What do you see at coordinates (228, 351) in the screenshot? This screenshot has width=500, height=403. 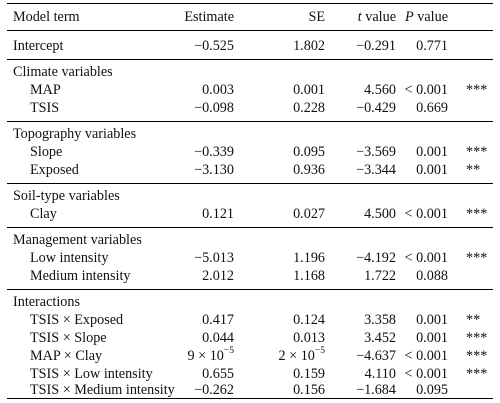 I see `estimate-exponent: −5` at bounding box center [228, 351].